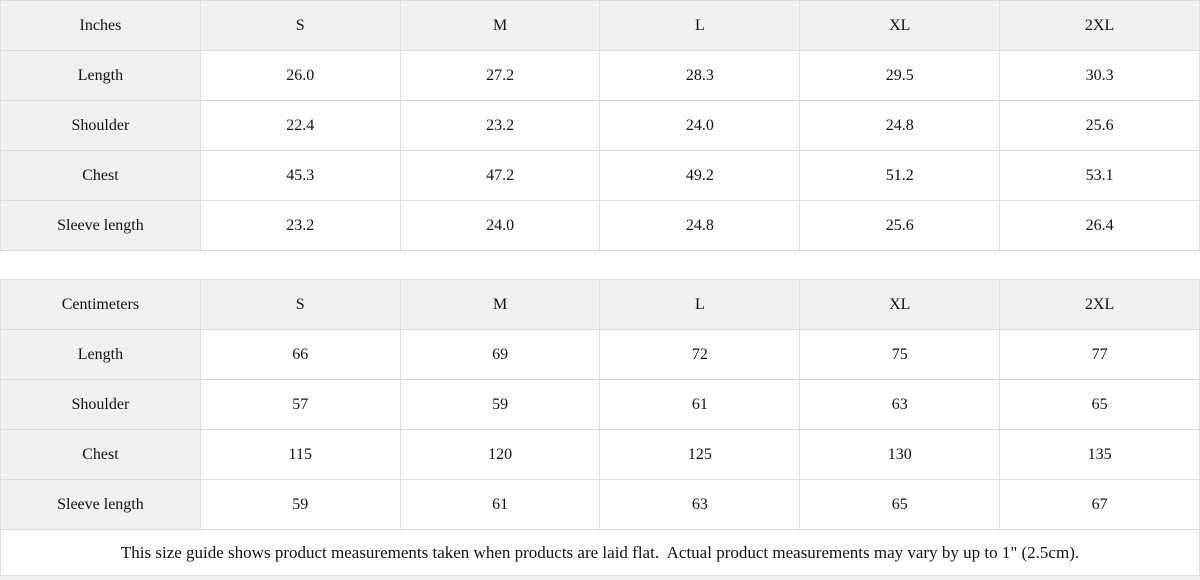 The image size is (1200, 580). I want to click on table-row-shoulder: Shoulder 22.4 23.2 24.0 24.8 25.6, so click(600, 125).